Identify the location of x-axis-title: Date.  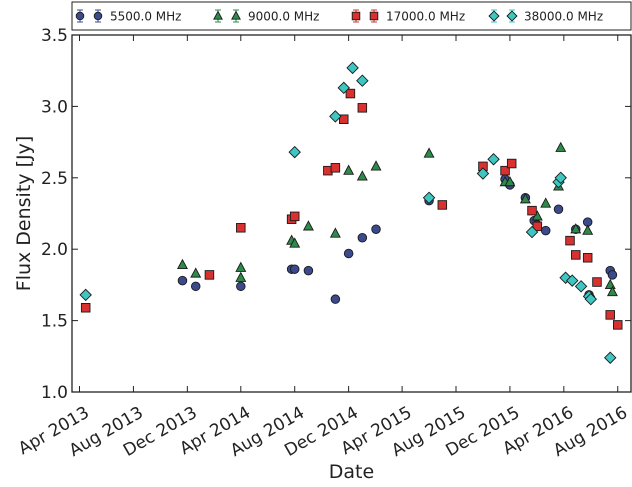
(351, 472).